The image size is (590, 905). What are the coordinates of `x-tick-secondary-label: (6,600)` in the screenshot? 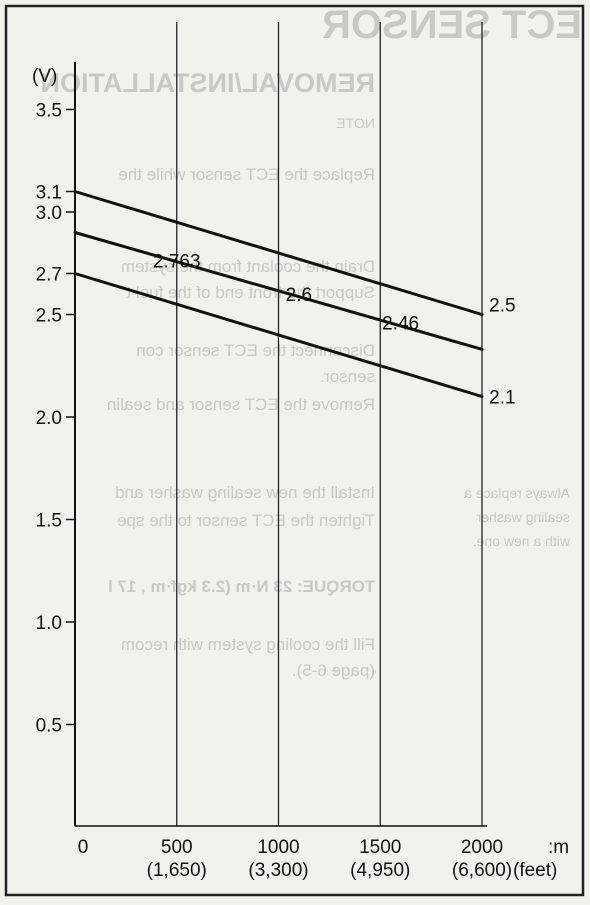 It's located at (482, 870).